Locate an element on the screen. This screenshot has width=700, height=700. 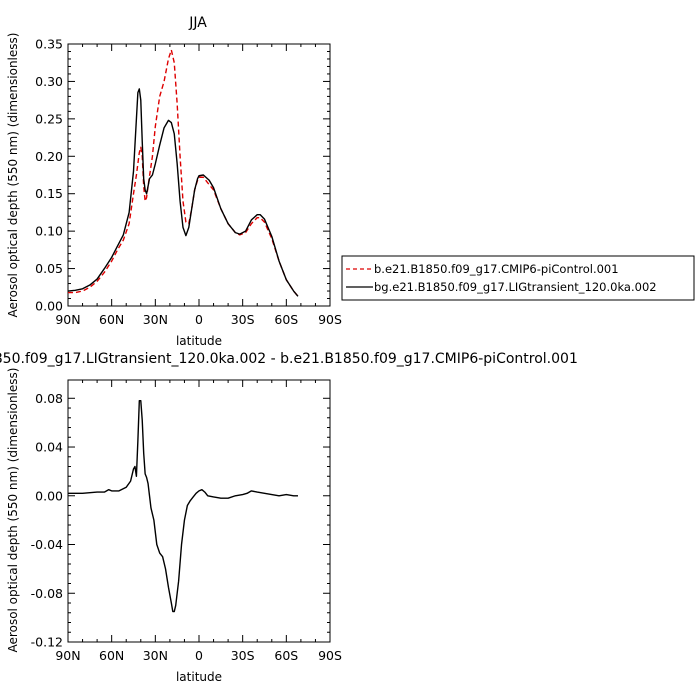
bottom-x-axis-title: latitude is located at coordinates (199, 677).